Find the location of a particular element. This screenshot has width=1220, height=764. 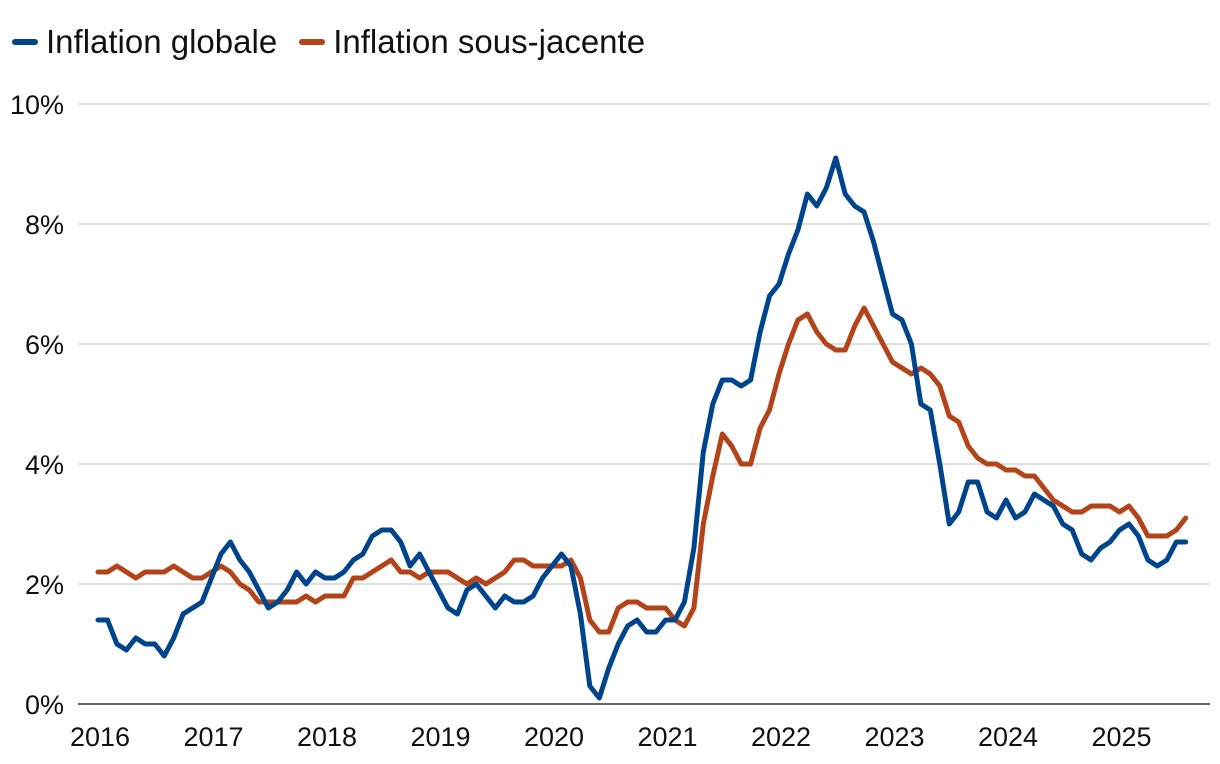

legend-item-series-1: Inflation sous-jacente is located at coordinates (472, 42).